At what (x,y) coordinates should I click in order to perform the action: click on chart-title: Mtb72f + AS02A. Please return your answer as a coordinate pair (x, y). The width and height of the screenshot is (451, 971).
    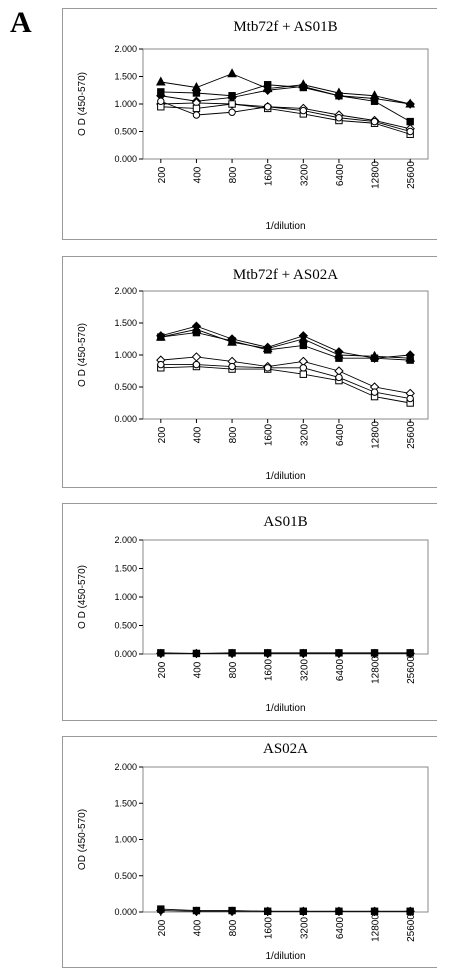
    Looking at the image, I should click on (285, 275).